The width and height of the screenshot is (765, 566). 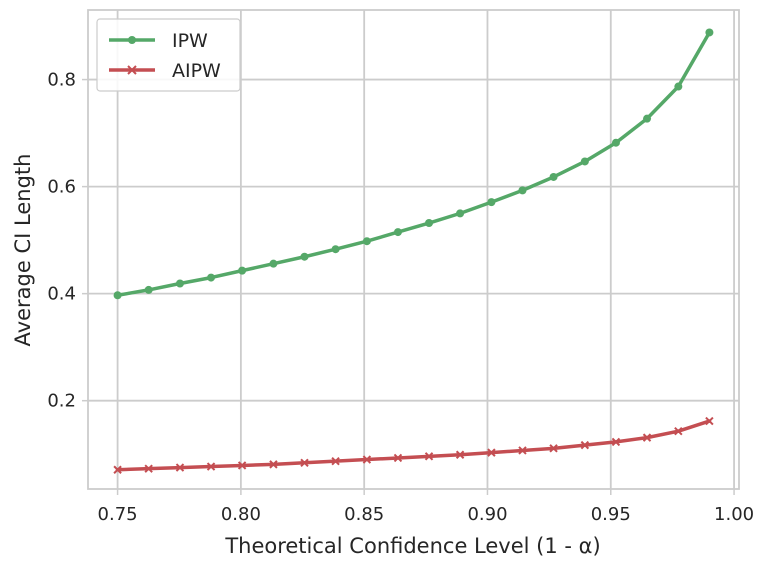 I want to click on y-tick-label: 0.8, so click(x=61, y=80).